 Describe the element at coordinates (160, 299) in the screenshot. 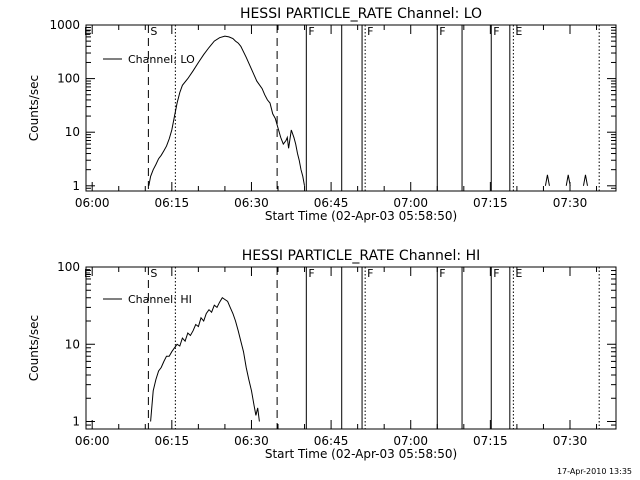

I see `legend-label: Channel: HI` at that location.